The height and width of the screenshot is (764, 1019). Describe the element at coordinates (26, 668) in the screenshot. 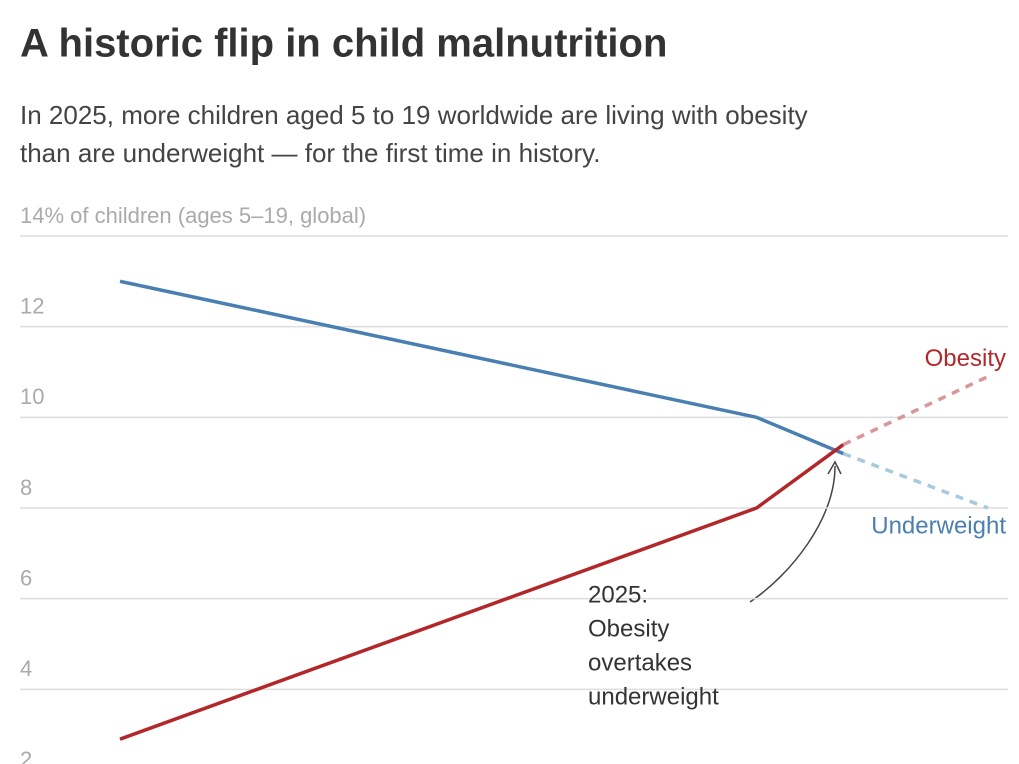

I see `y-tick-label: 4` at that location.